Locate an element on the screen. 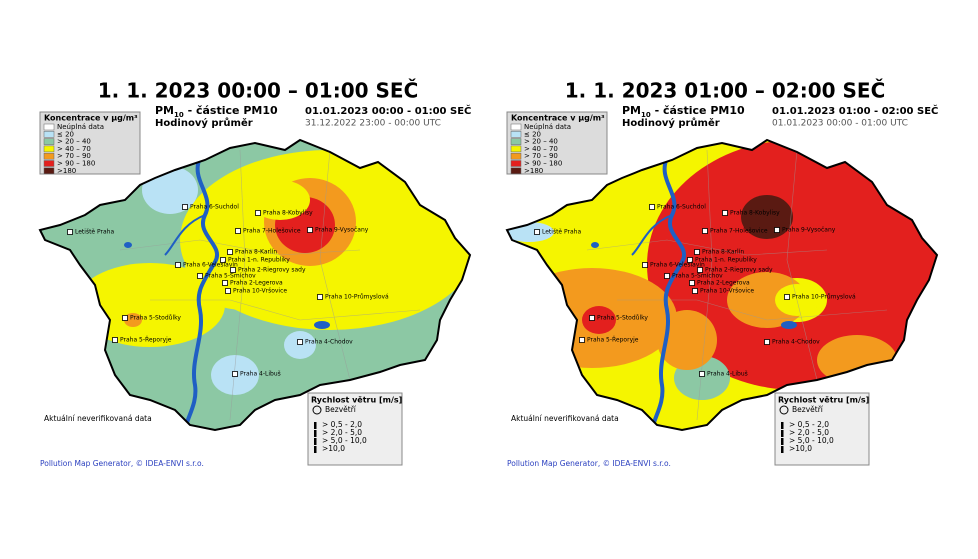  time-local: 01.01.2023 01:00 - 02:00 SEČ is located at coordinates (855, 110).